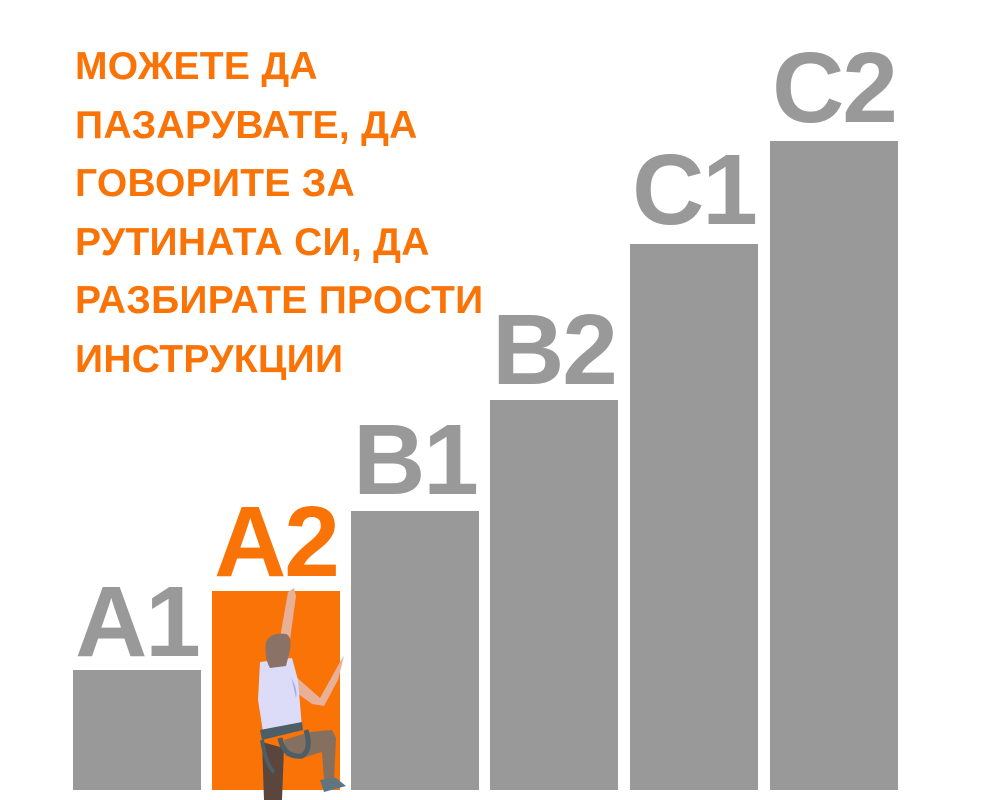 This screenshot has height=800, width=990. I want to click on climber-illustration, so click(302, 694).